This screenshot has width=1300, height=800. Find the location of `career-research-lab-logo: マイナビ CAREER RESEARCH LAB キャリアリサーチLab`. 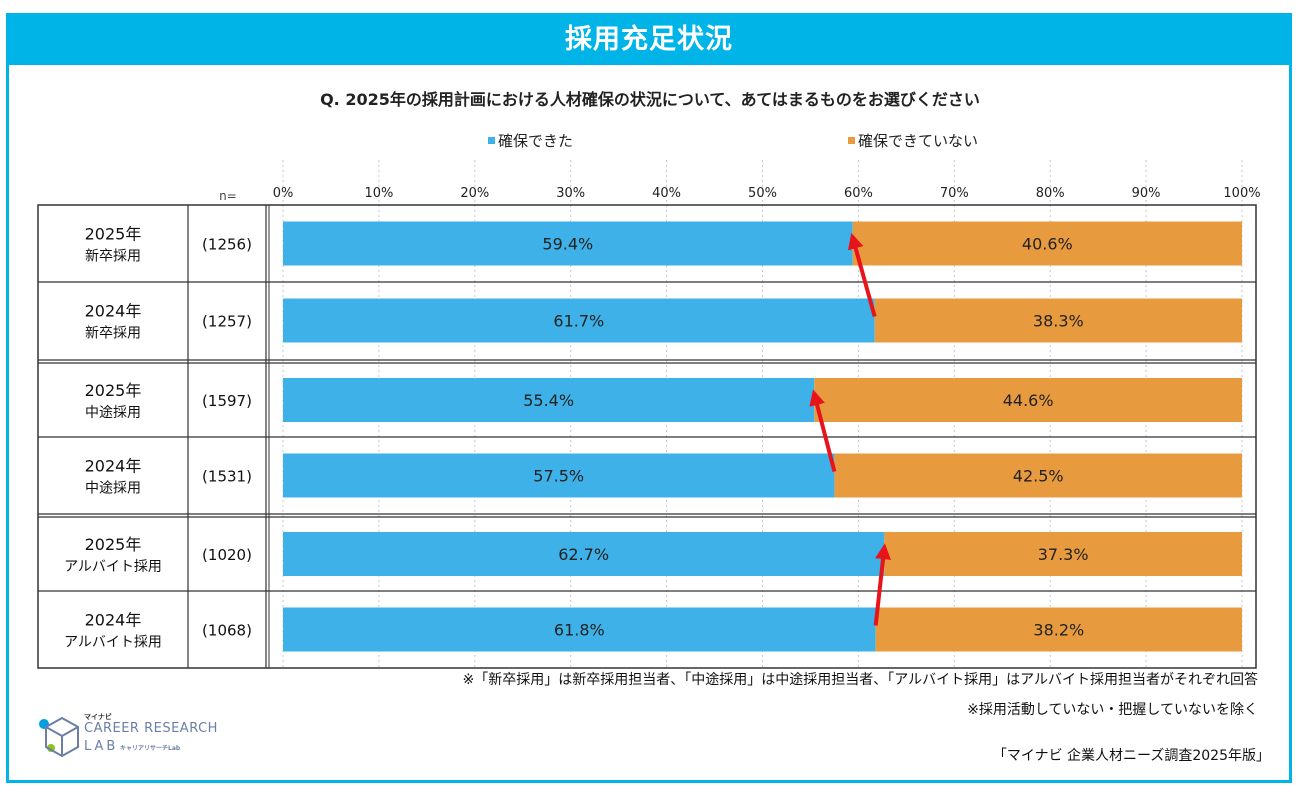

career-research-lab-logo: マイナビ CAREER RESEARCH LAB キャリアリサーチLab is located at coordinates (136, 736).